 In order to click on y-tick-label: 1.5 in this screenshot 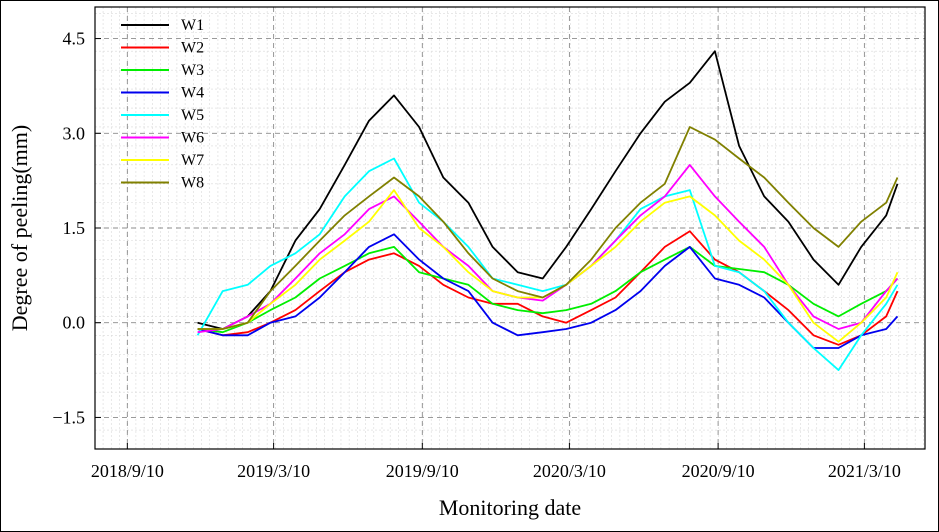, I will do `click(74, 228)`.